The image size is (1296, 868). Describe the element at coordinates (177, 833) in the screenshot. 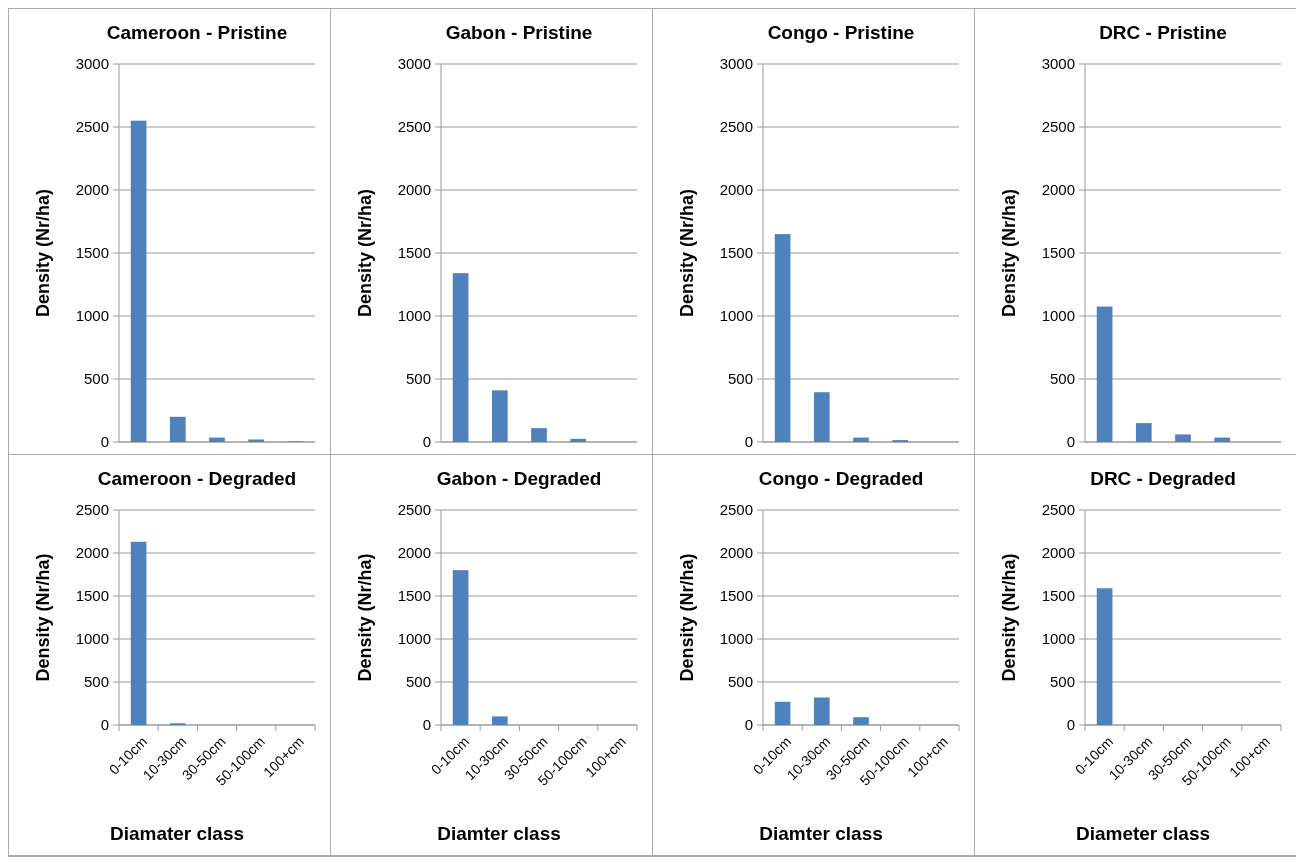

I see `x-axis-title: Diamater class` at that location.